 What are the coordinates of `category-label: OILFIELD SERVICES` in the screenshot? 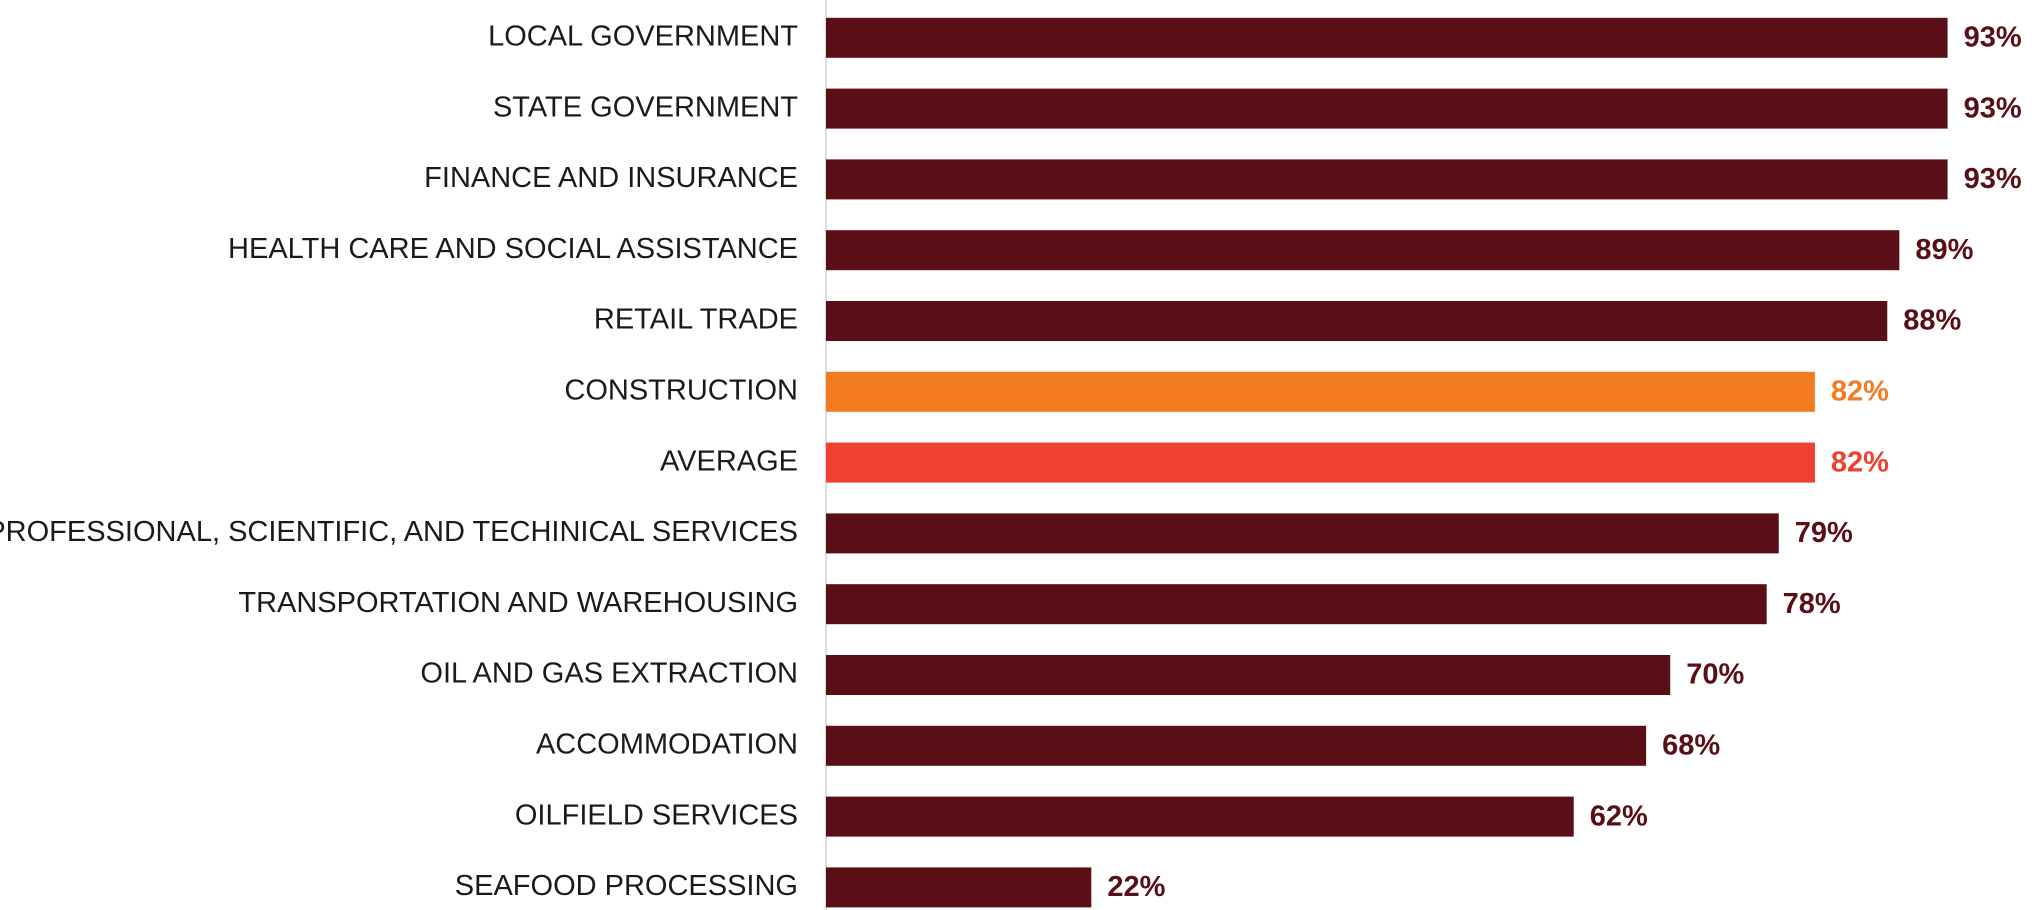 It's located at (656, 815).